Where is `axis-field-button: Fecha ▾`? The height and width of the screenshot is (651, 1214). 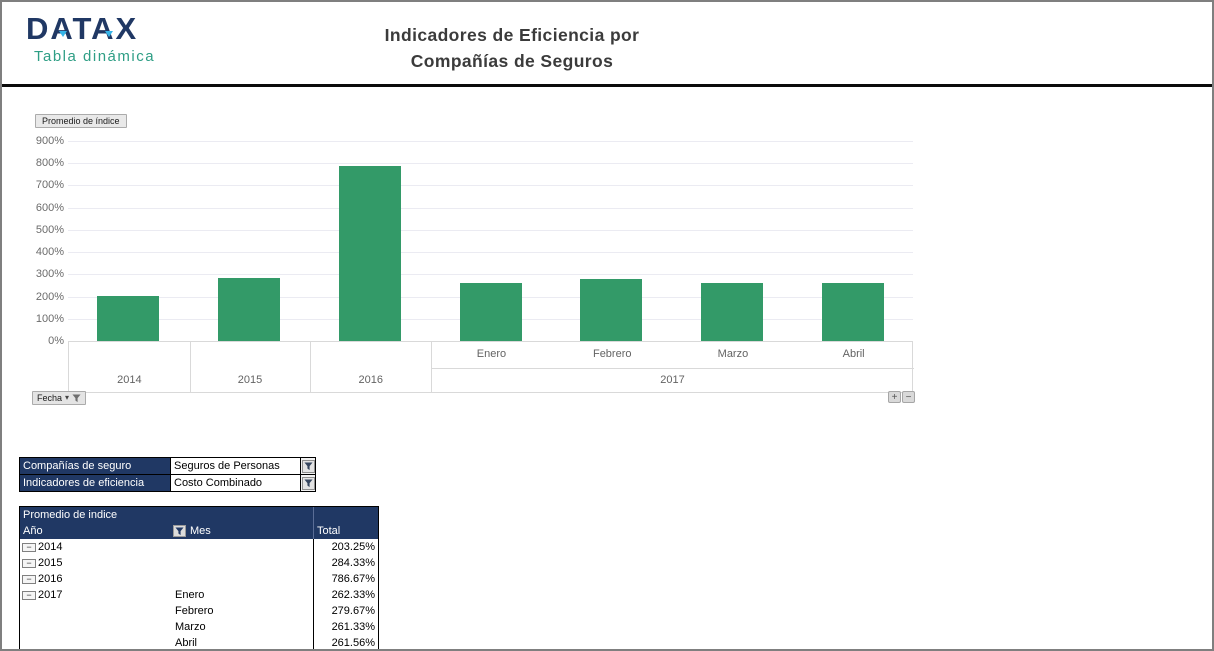
axis-field-button: Fecha ▾ is located at coordinates (59, 398).